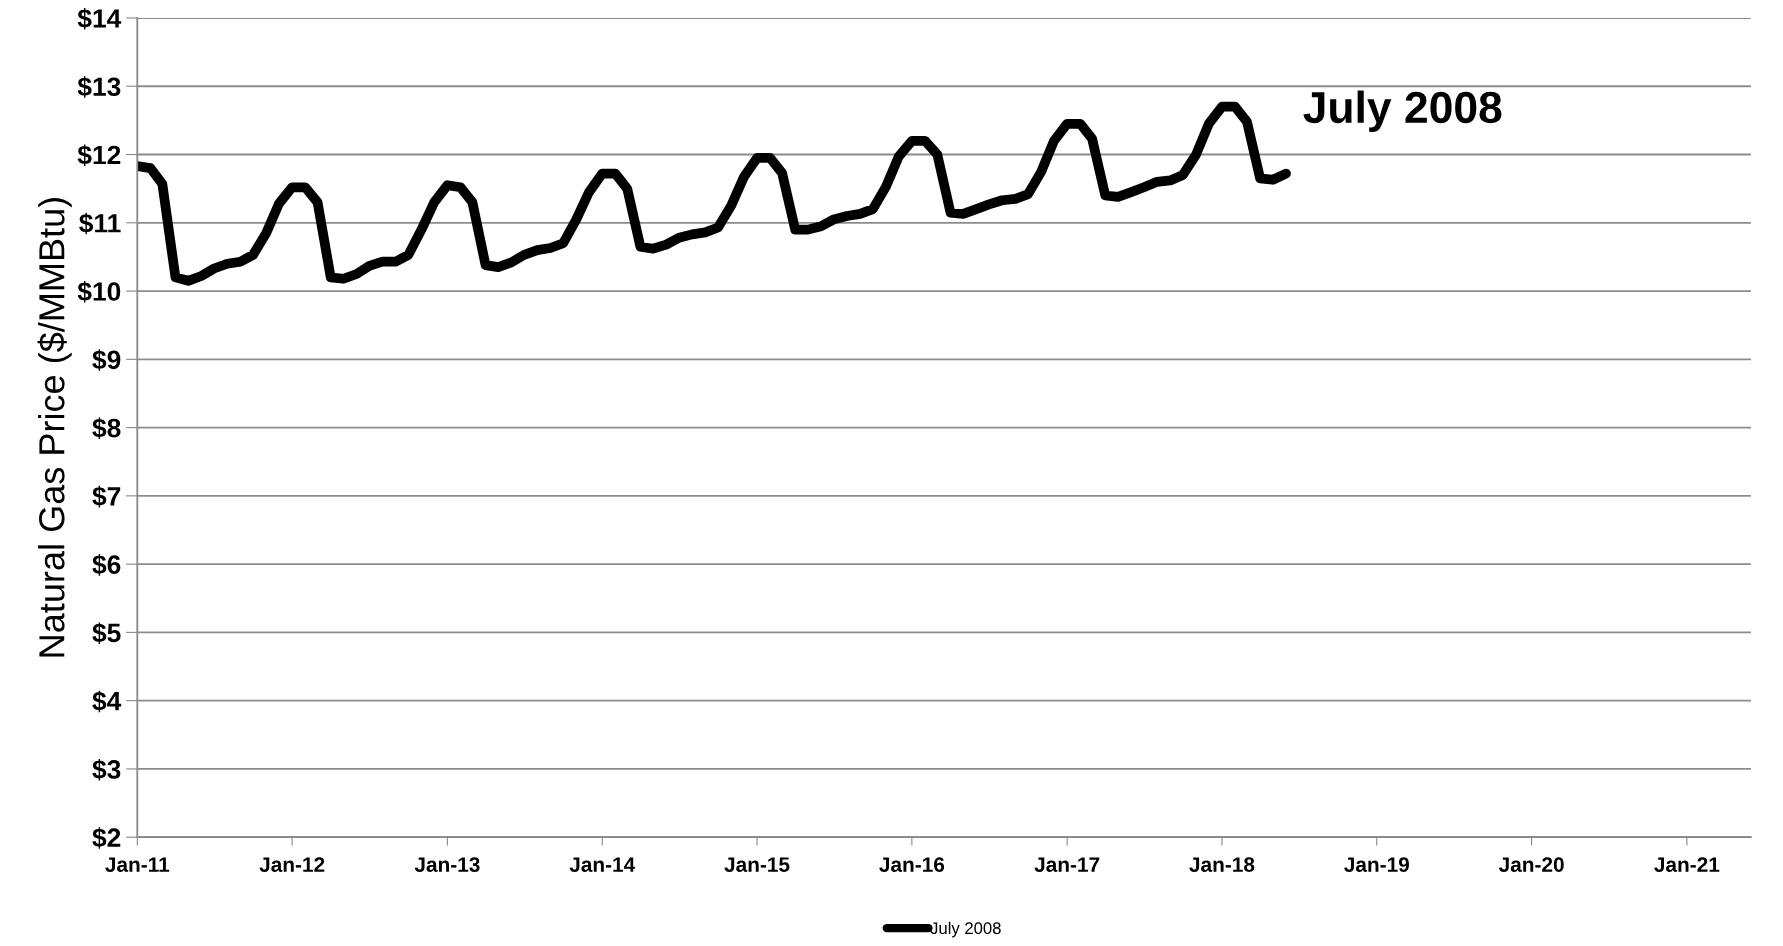 Image resolution: width=1783 pixels, height=946 pixels. What do you see at coordinates (106, 428) in the screenshot?
I see `y-tick-label: $8` at bounding box center [106, 428].